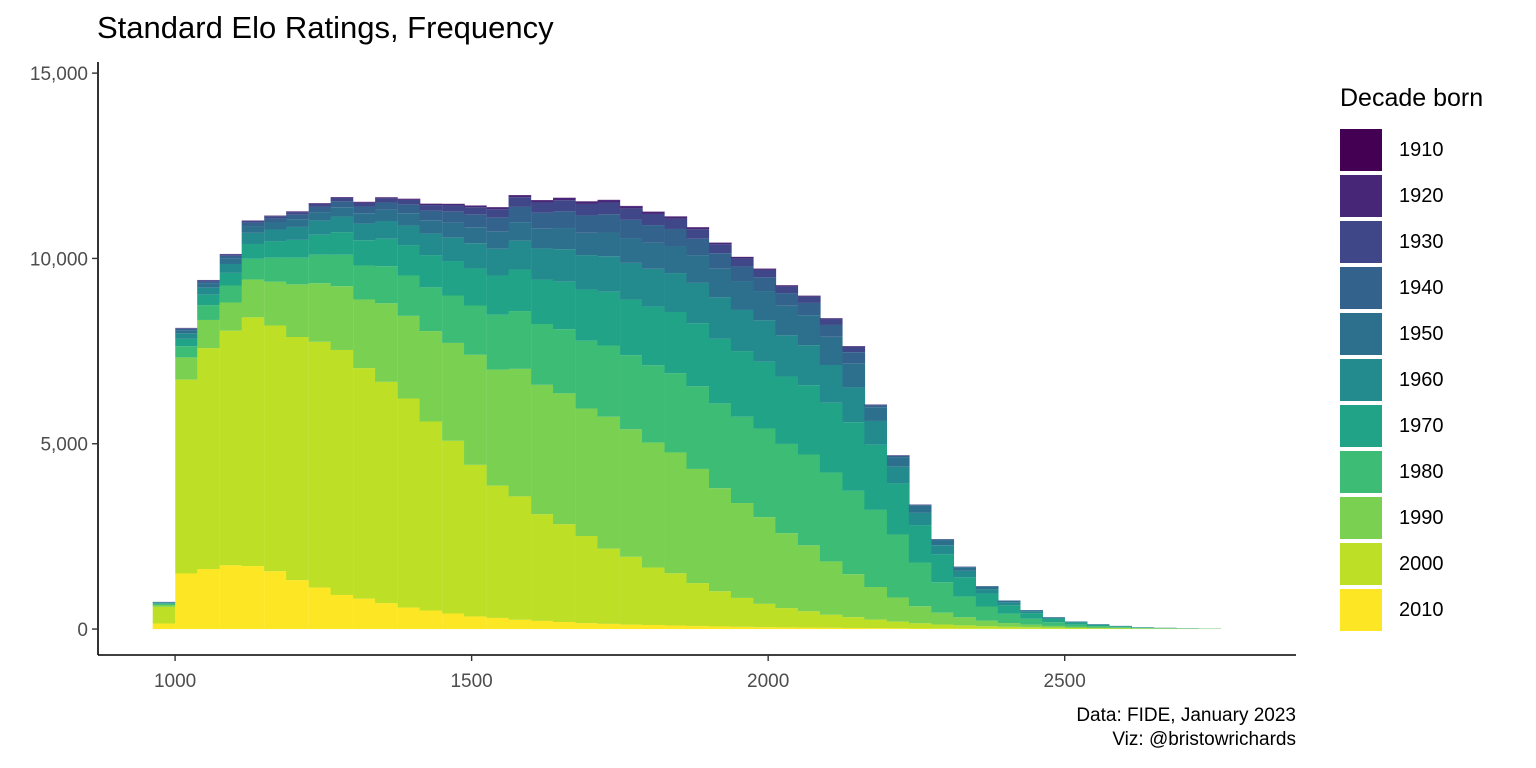 The image size is (1536, 768). Describe the element at coordinates (1411, 380) in the screenshot. I see `legend-item: 1960` at that location.